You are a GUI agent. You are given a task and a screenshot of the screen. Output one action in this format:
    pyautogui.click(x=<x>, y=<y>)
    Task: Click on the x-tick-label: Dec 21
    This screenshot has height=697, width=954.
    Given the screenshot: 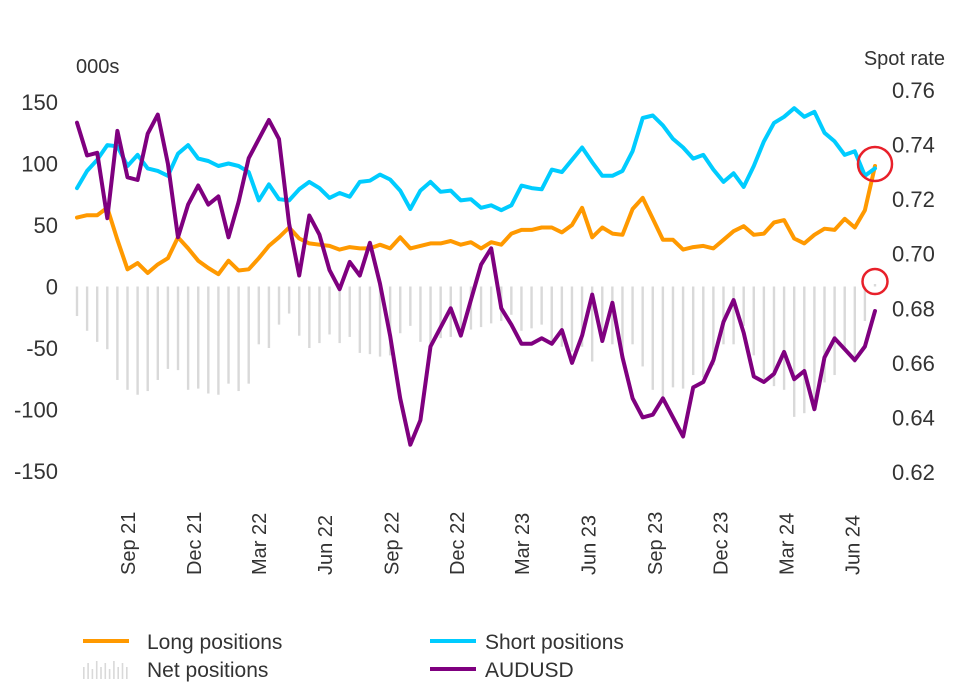 What is the action you would take?
    pyautogui.click(x=195, y=543)
    